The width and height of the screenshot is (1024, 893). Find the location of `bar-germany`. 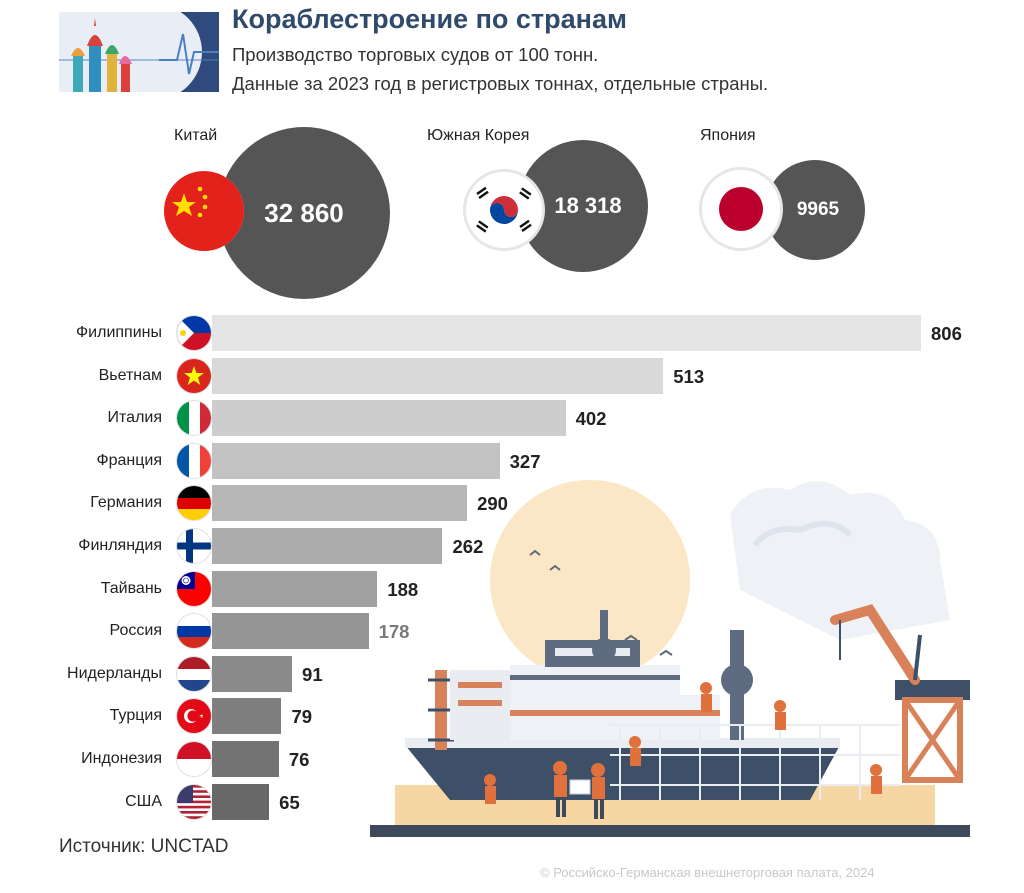

bar-germany is located at coordinates (340, 503).